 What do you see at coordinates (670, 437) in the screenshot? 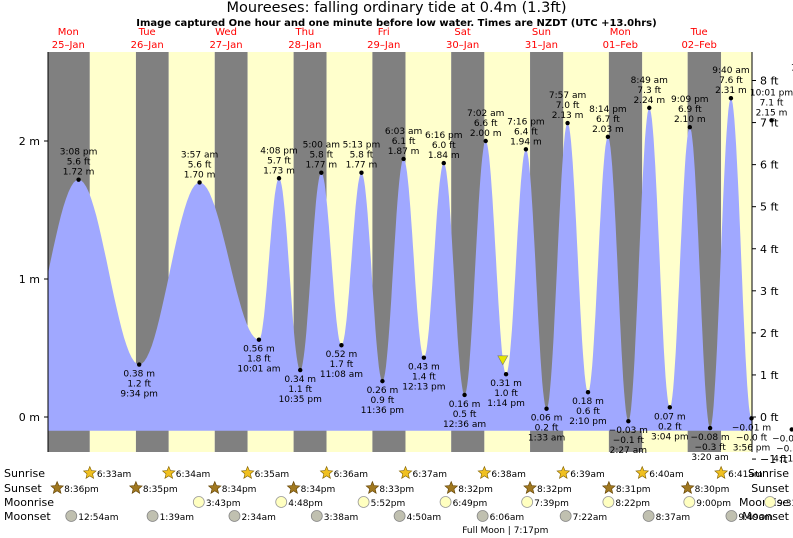
I see `tide-time-label: 3:04 pm` at bounding box center [670, 437].